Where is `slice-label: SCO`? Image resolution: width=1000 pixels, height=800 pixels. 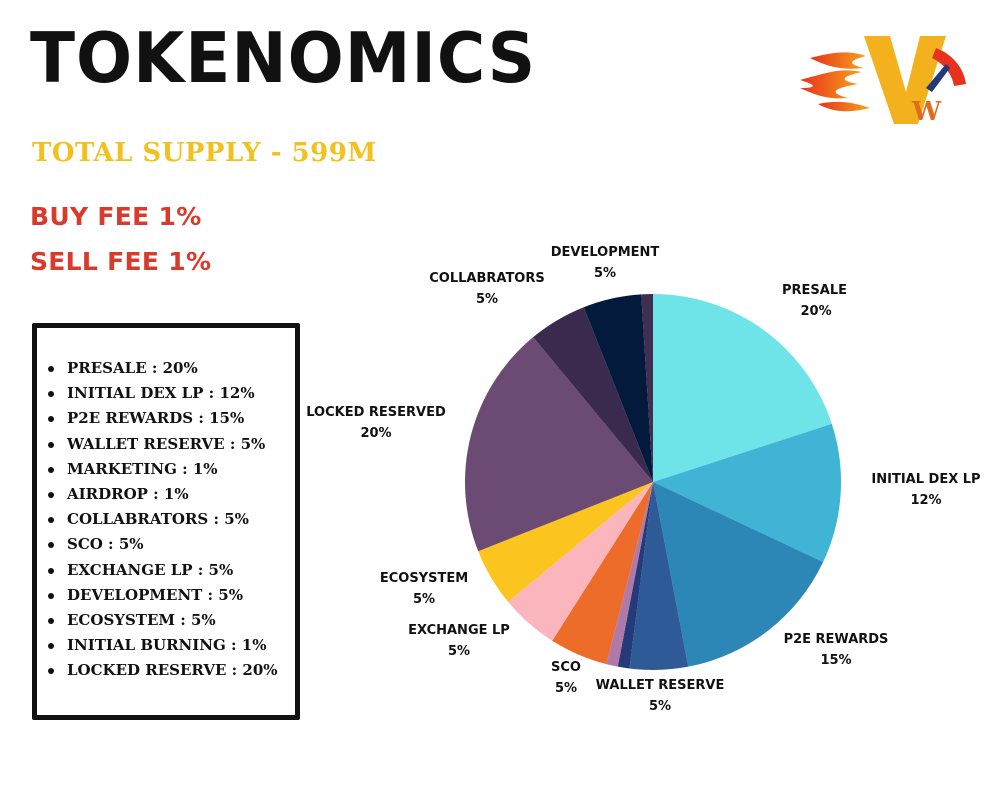 slice-label: SCO is located at coordinates (566, 667).